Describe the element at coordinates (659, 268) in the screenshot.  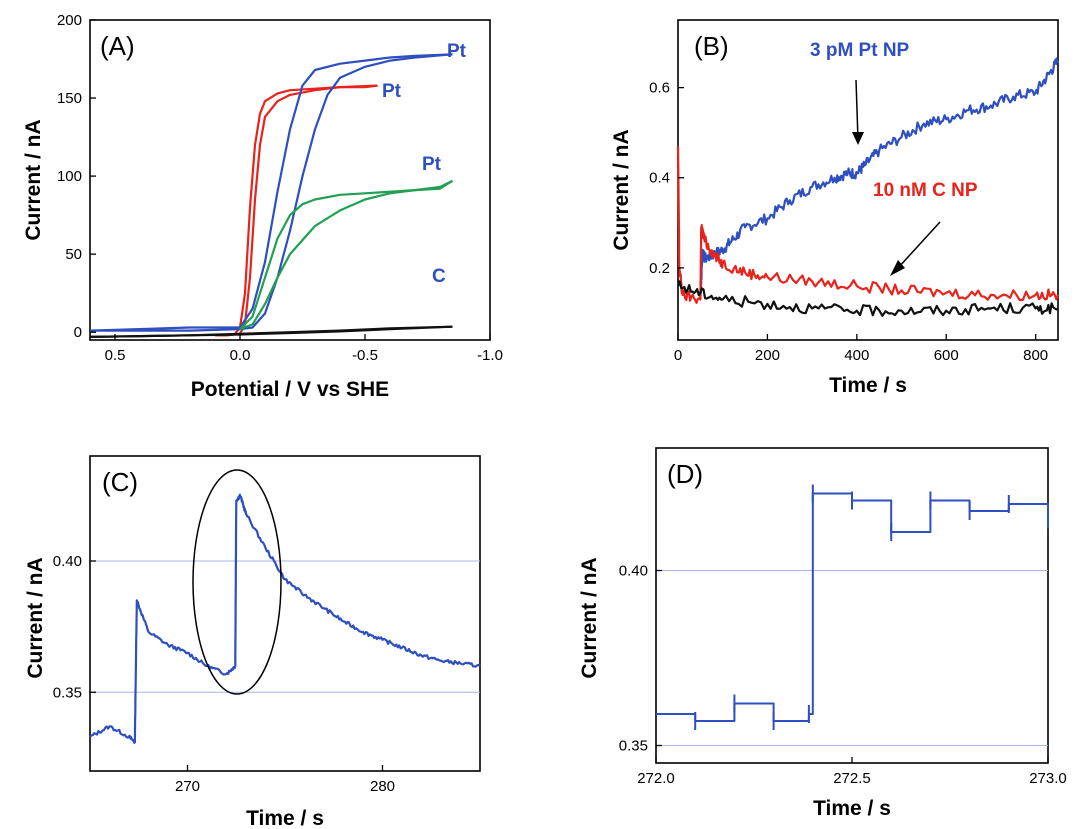
I see `y-tick-label: 0.2` at that location.